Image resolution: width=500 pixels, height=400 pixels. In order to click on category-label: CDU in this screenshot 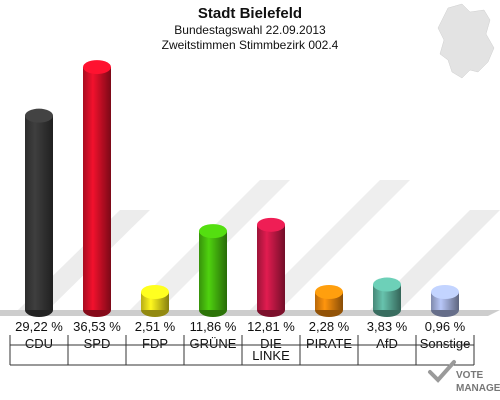, I will do `click(39, 343)`.